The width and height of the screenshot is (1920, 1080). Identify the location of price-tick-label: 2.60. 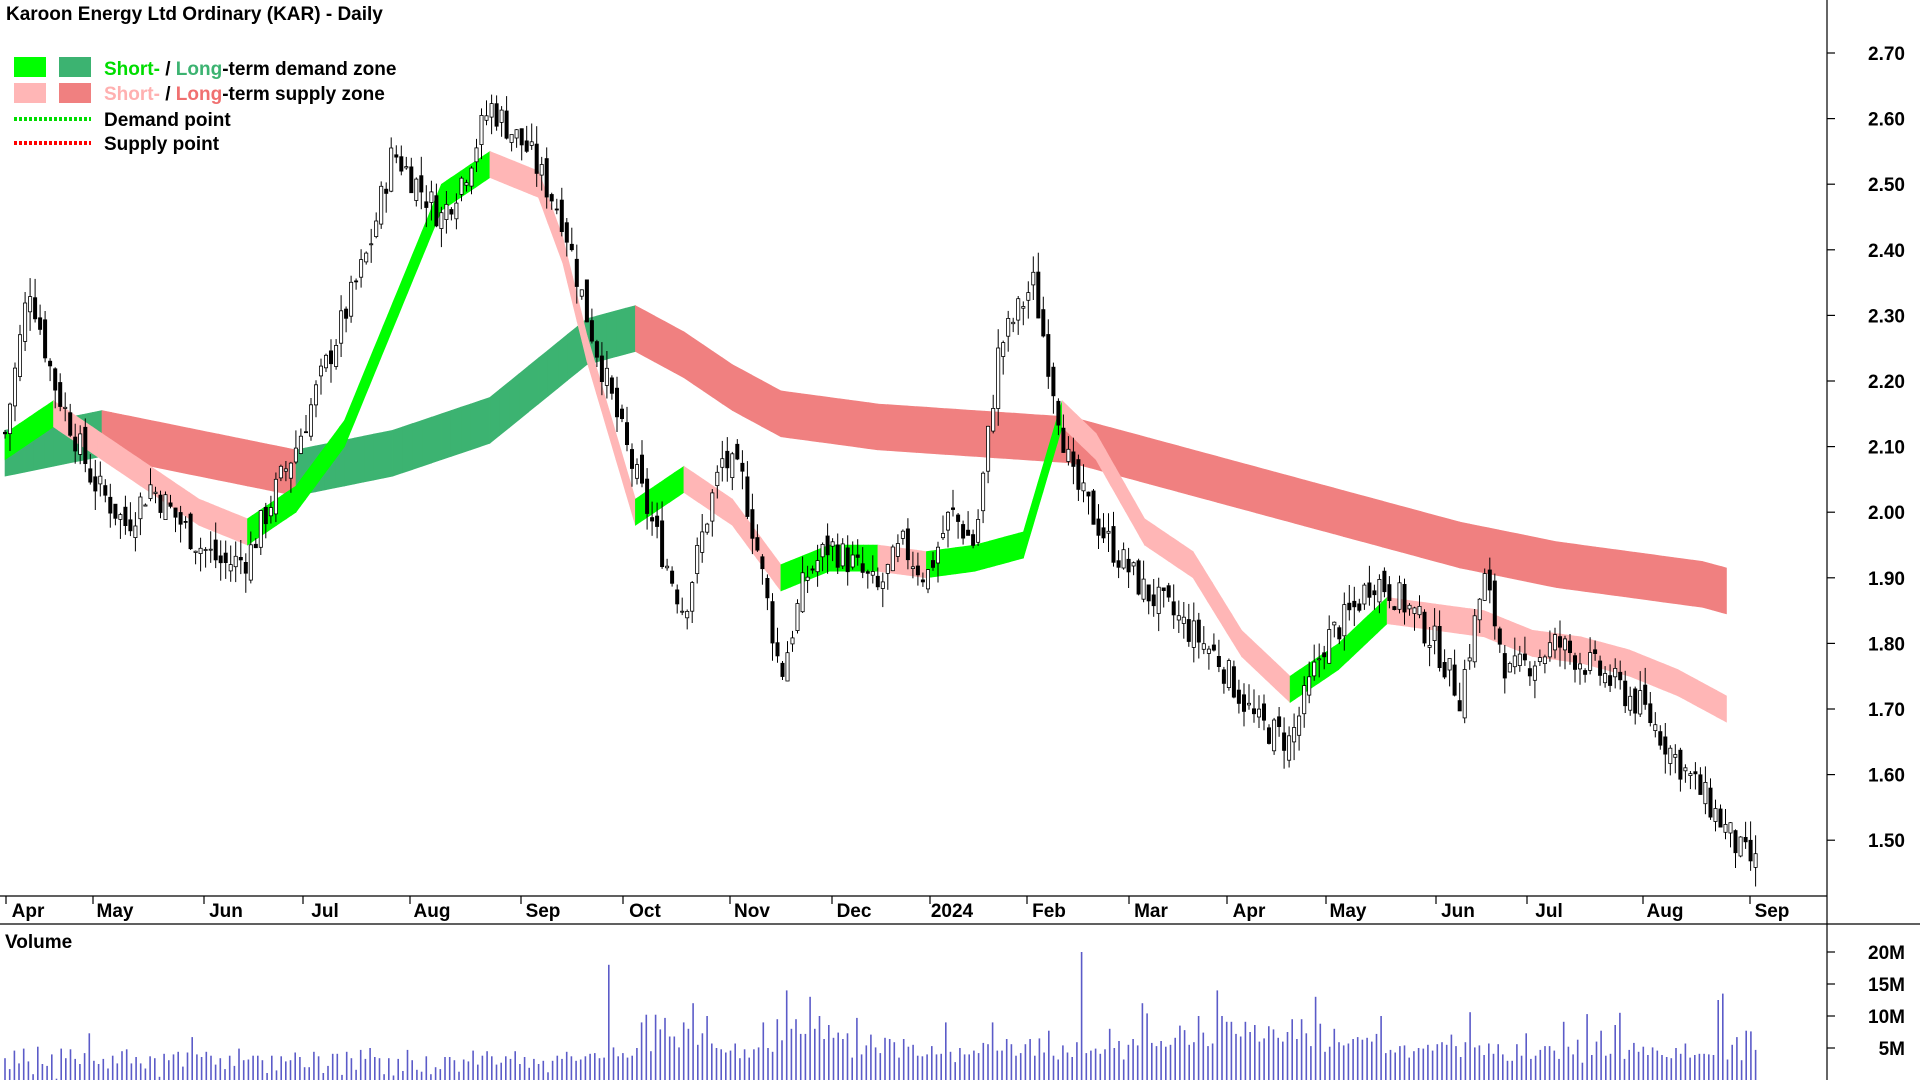
(1886, 120).